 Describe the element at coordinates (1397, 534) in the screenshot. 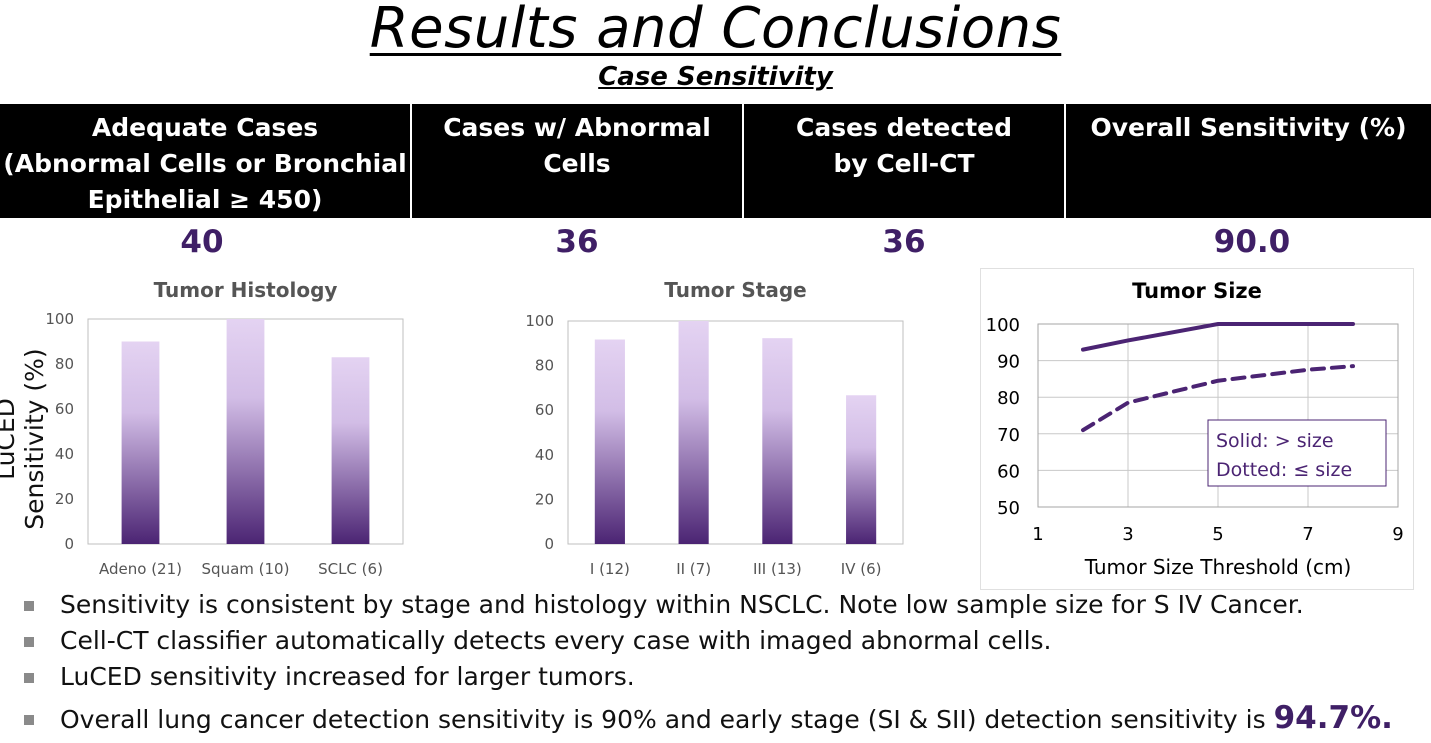

I see `x-tick-label: 9` at that location.